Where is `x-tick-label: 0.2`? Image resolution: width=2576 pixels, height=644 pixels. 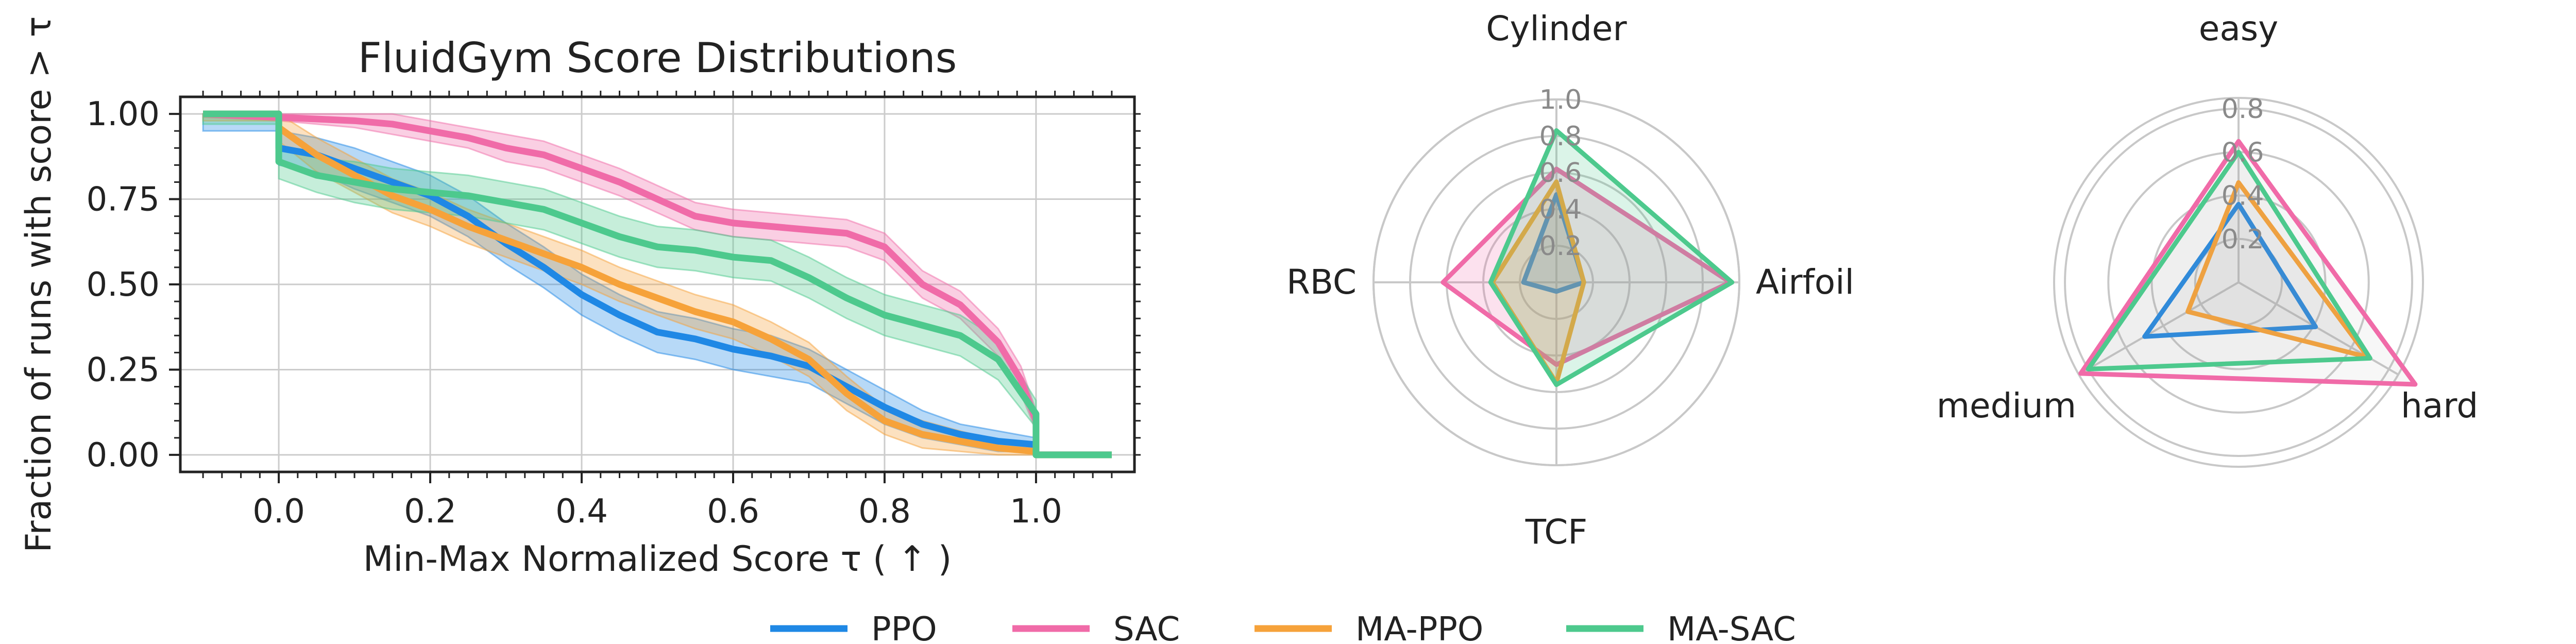
x-tick-label: 0.2 is located at coordinates (430, 512).